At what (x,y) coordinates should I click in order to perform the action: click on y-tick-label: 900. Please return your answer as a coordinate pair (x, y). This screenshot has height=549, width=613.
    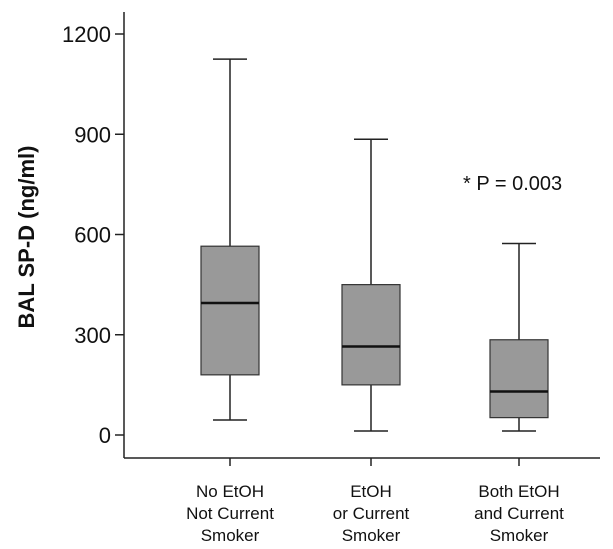
    Looking at the image, I should click on (92, 134).